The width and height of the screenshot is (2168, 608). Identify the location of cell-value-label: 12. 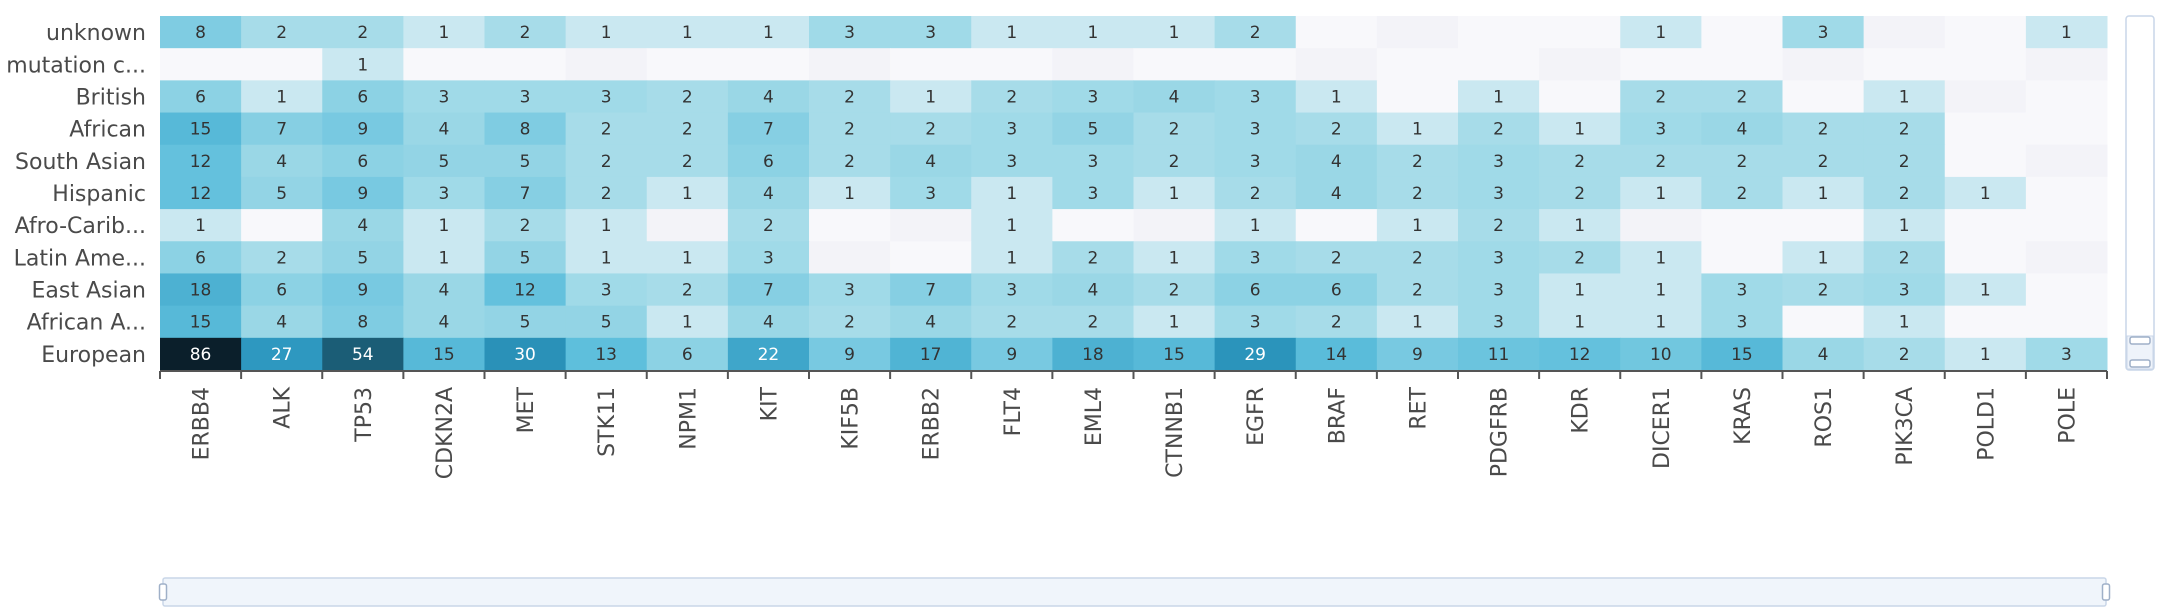
(1580, 355).